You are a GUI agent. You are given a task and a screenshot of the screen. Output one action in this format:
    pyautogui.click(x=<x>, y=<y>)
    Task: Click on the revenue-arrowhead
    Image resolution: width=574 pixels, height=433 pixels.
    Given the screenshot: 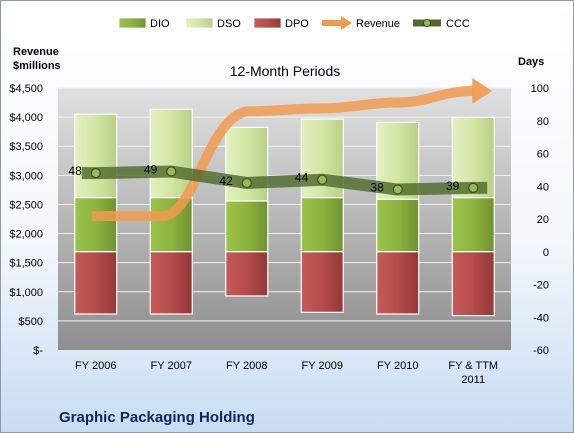 What is the action you would take?
    pyautogui.click(x=482, y=90)
    